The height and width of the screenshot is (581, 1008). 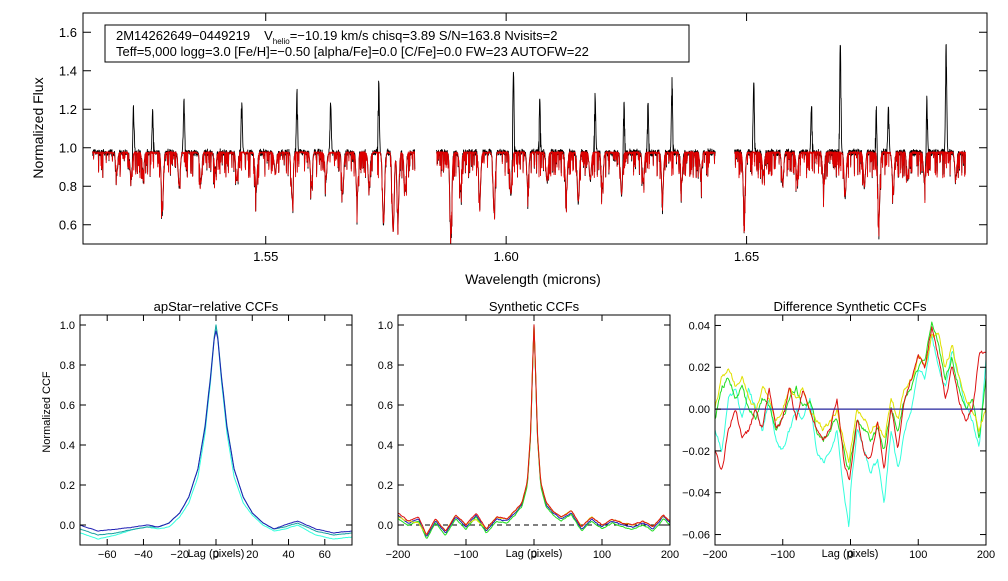 What do you see at coordinates (385, 526) in the screenshot?
I see `ccf-synthetic-ytick-label: 0.0` at bounding box center [385, 526].